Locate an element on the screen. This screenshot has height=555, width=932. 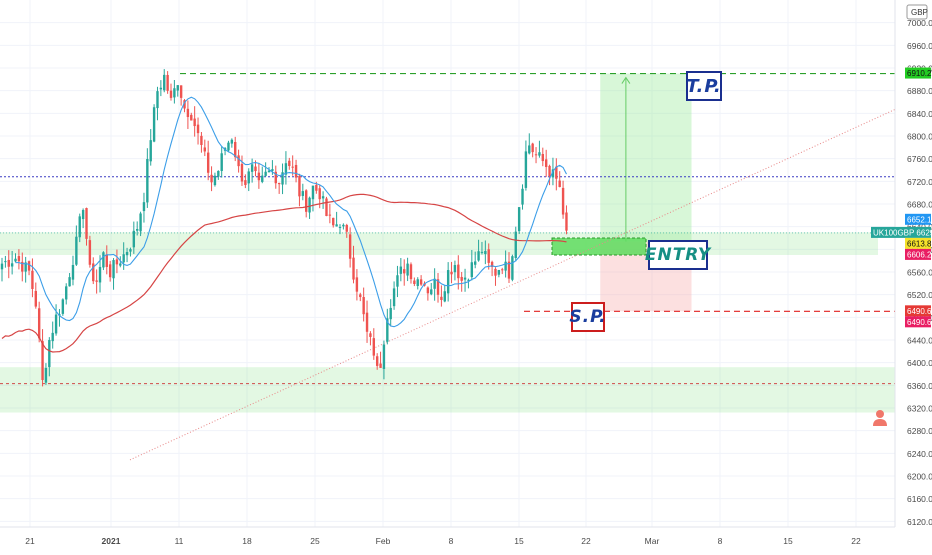
entry-zone is located at coordinates (439, 243).